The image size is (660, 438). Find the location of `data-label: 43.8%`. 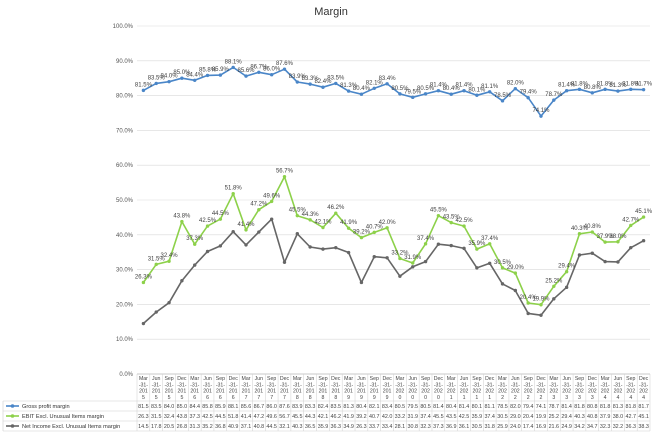

data-label: 43.8% is located at coordinates (182, 217).